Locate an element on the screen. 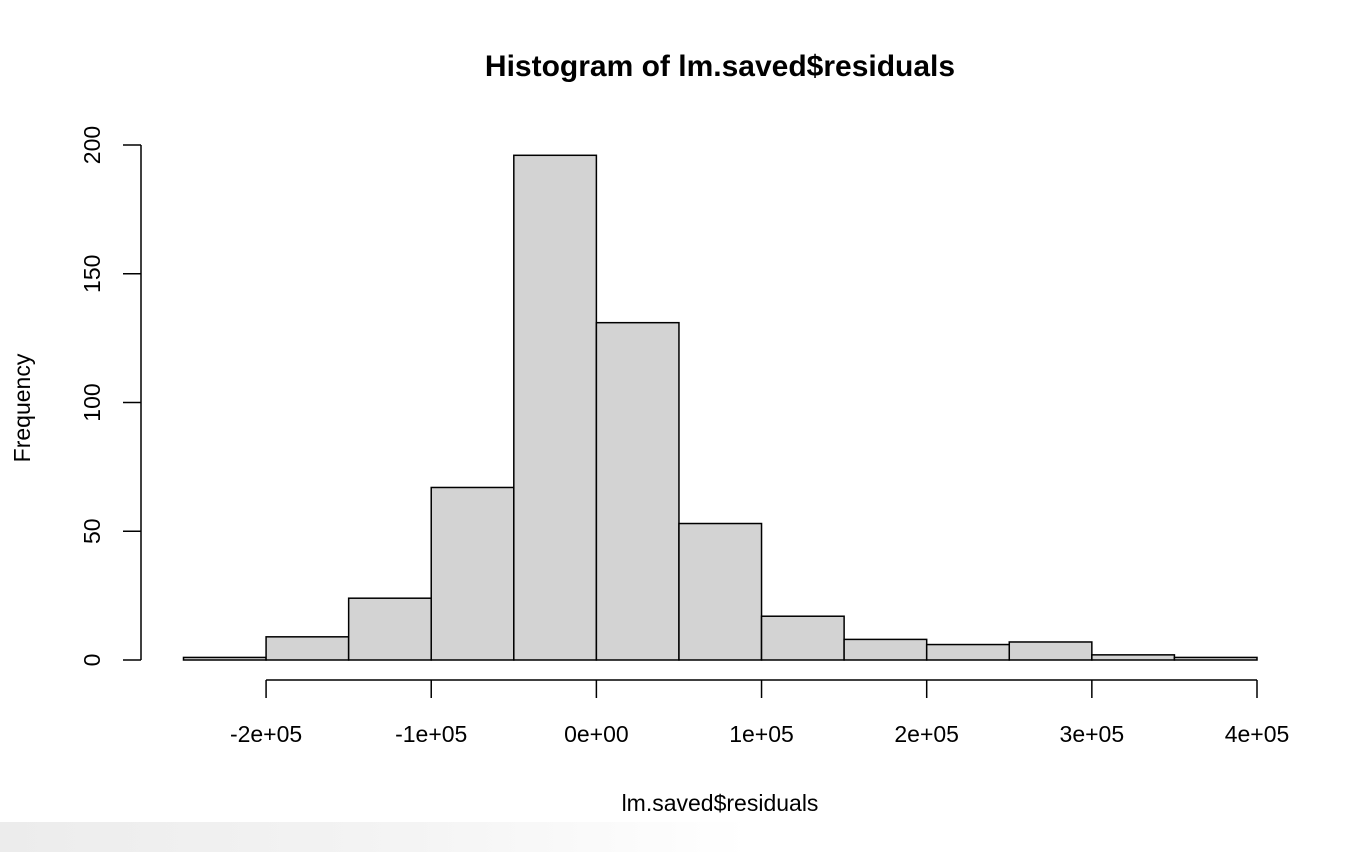  y-axis: 0 50 100 150 200 is located at coordinates (110, 396).